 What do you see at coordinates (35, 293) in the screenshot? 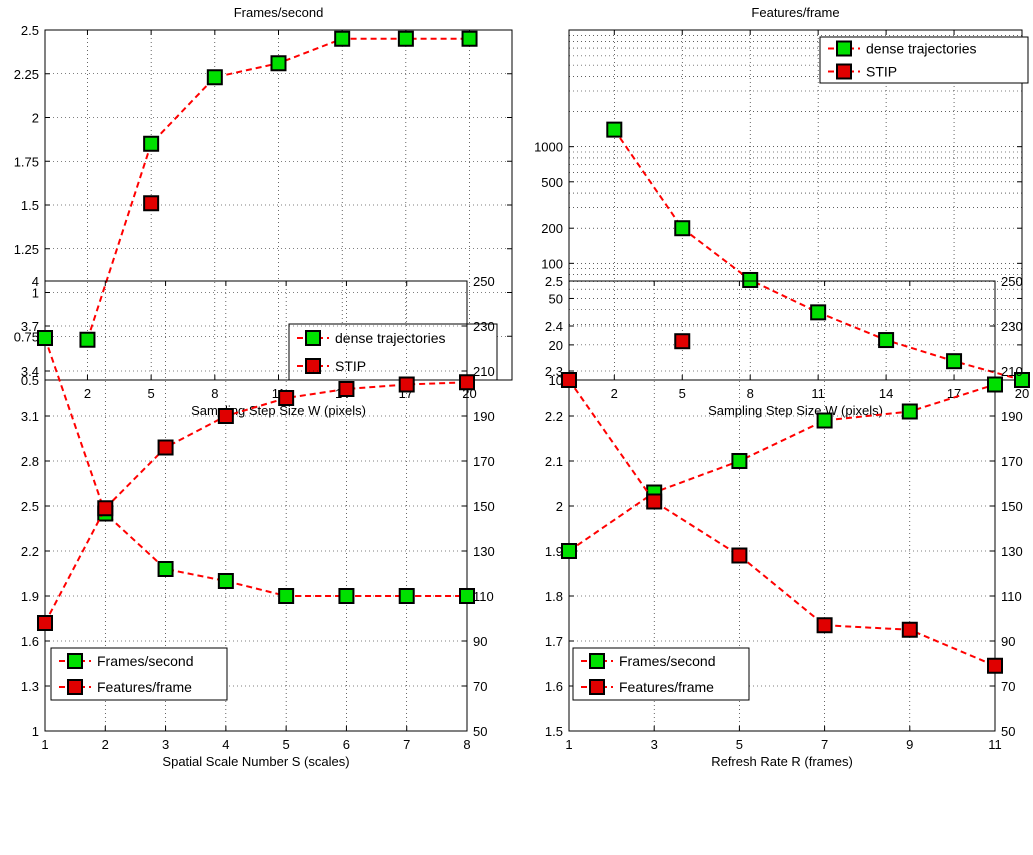
I see `y-tick-label: 1` at bounding box center [35, 293].